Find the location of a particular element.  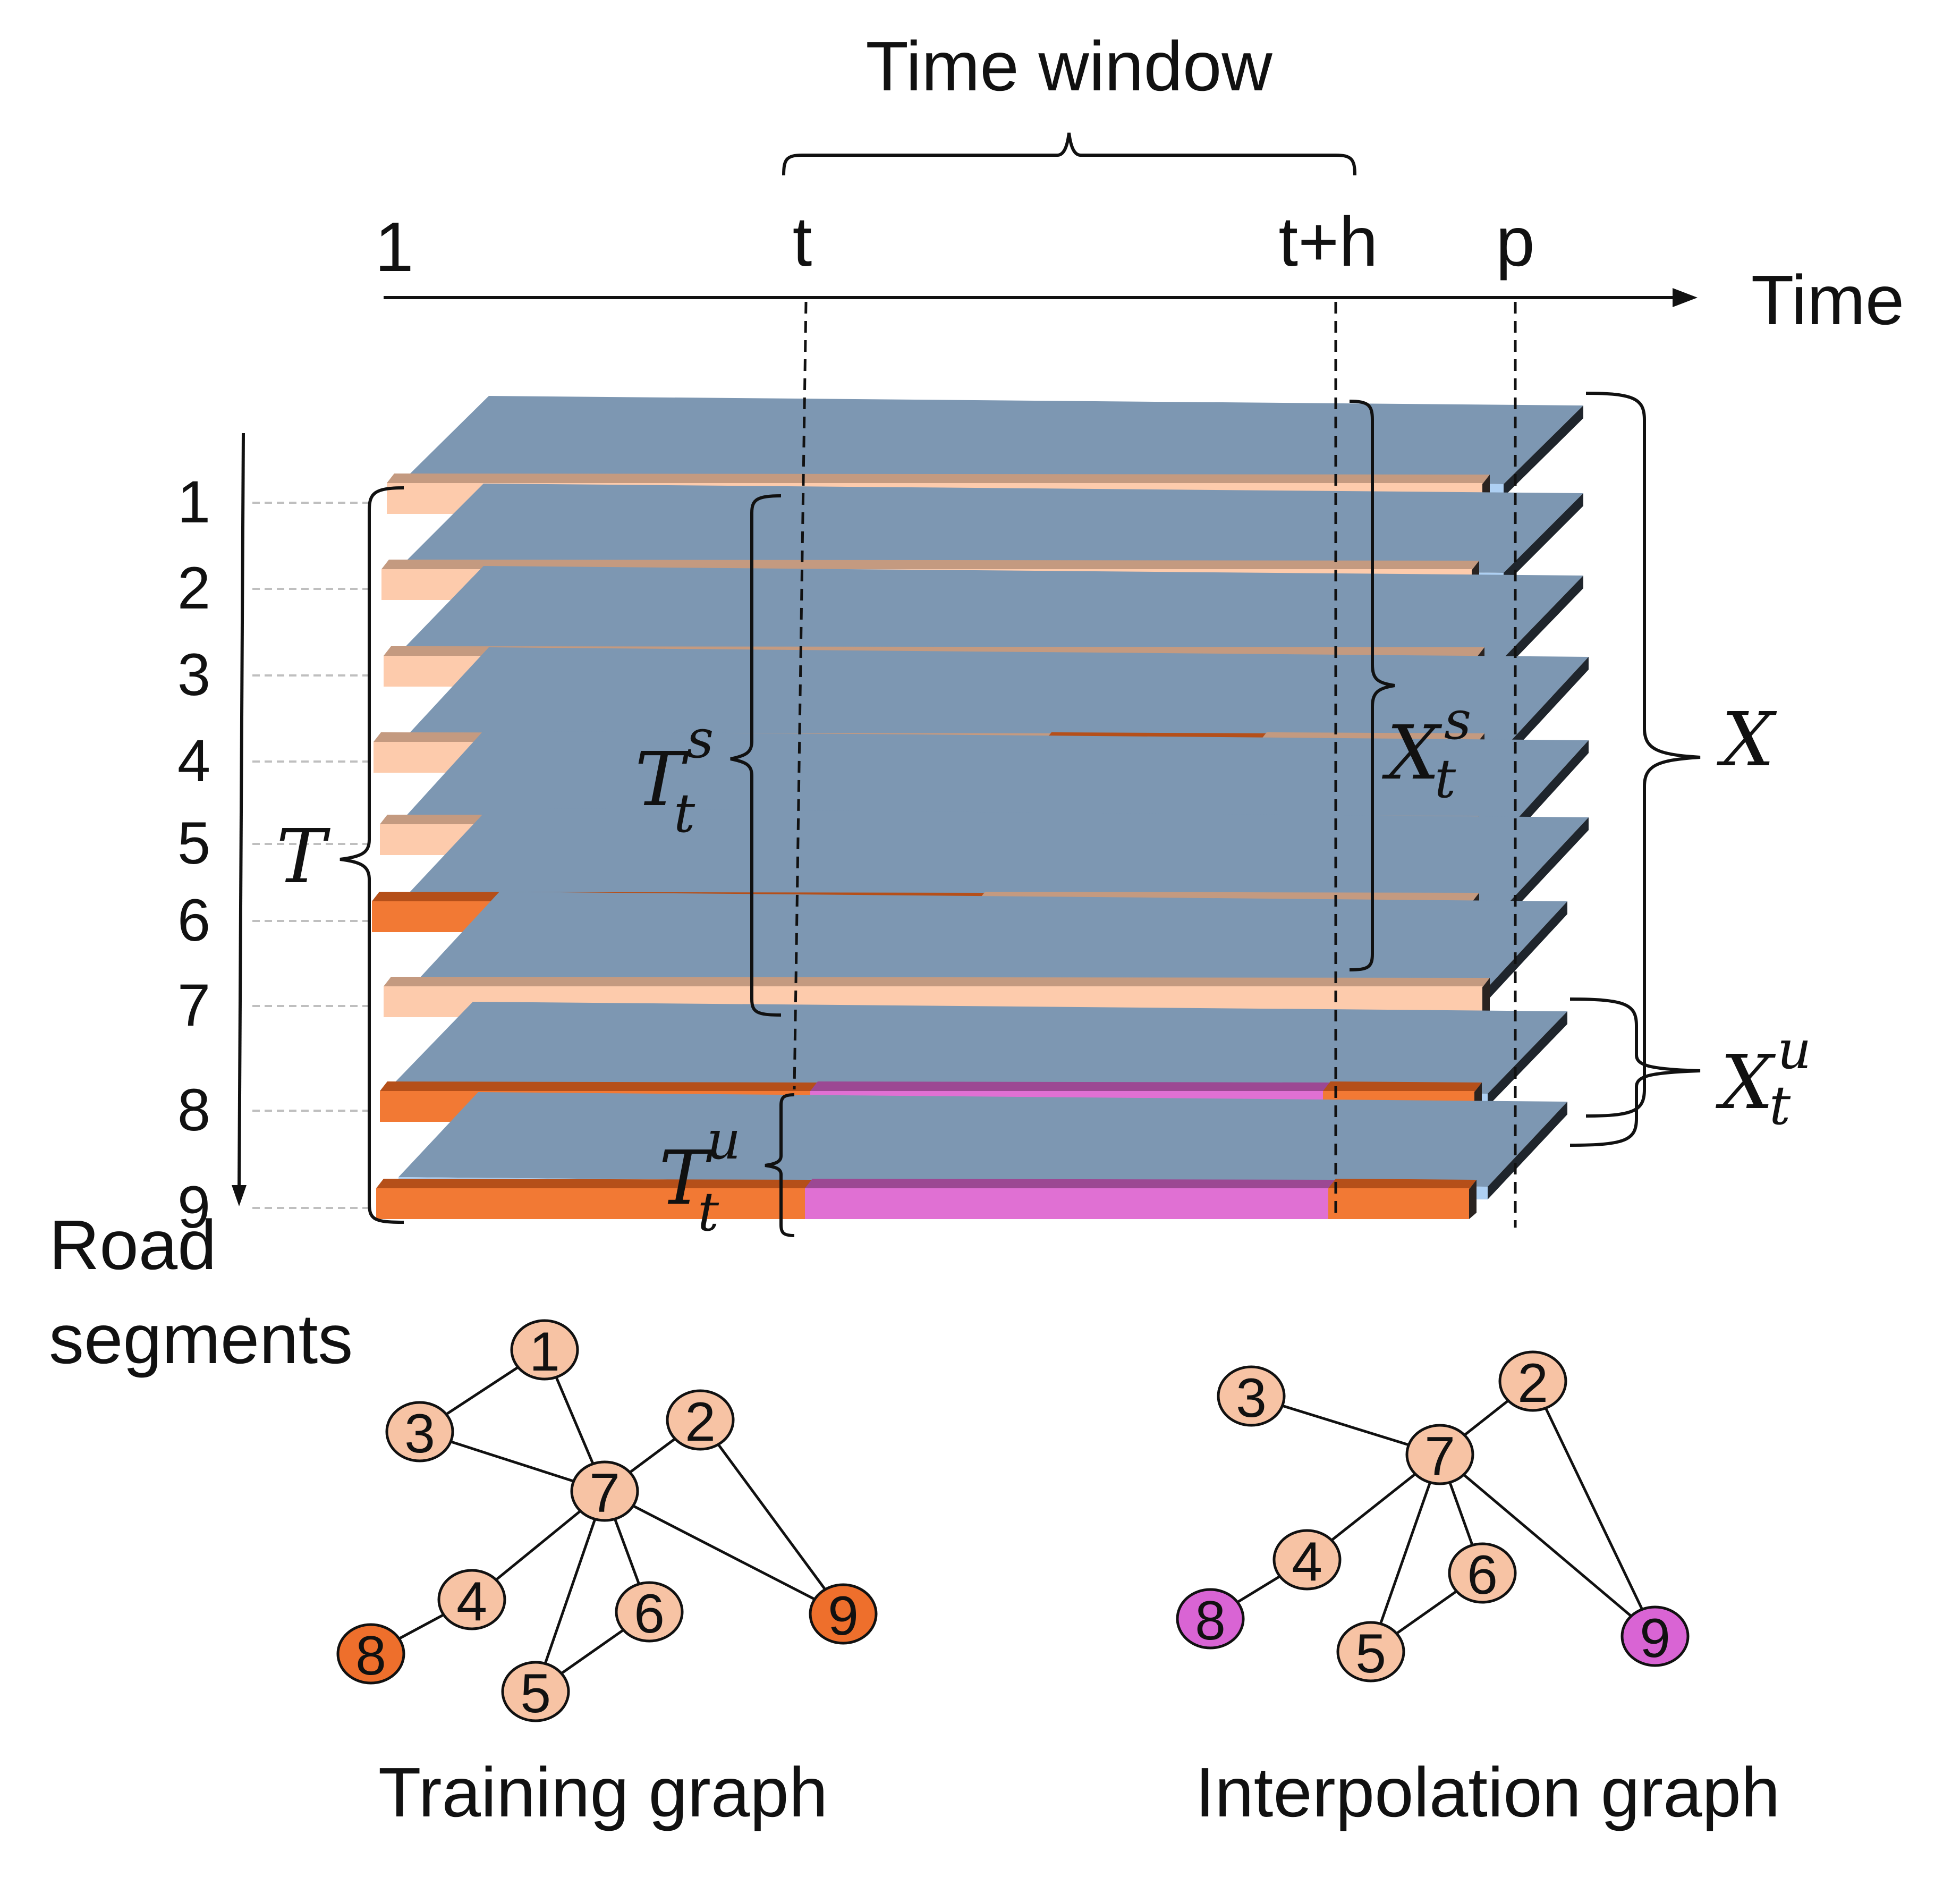

row-labels: 1 2 3 4 5 6 7 8 9 is located at coordinates (274, 854).